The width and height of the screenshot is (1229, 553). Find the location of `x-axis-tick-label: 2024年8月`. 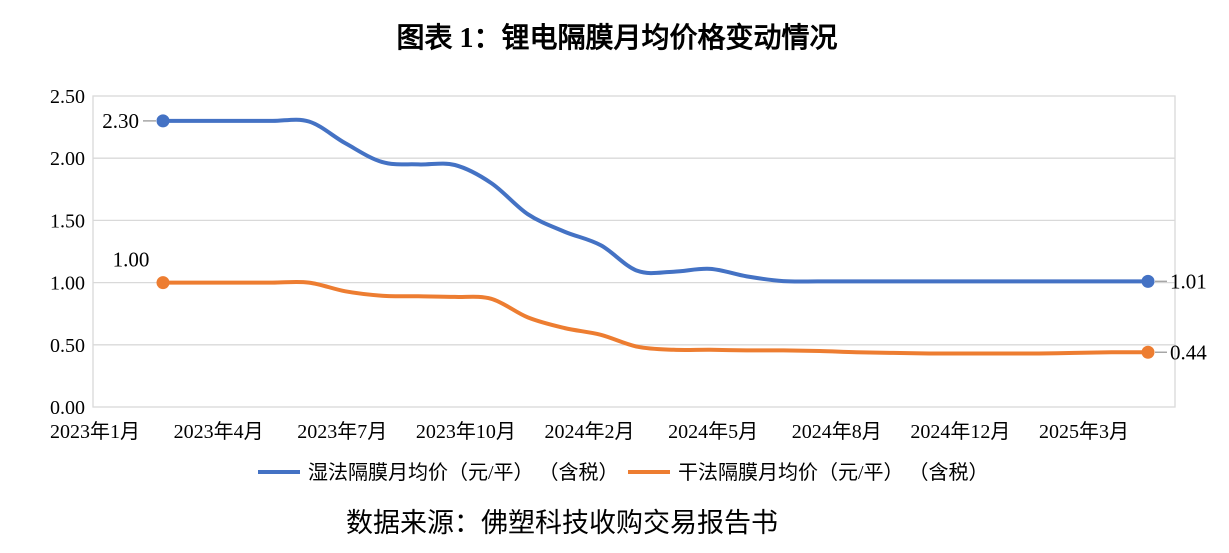

x-axis-tick-label: 2024年8月 is located at coordinates (837, 431).